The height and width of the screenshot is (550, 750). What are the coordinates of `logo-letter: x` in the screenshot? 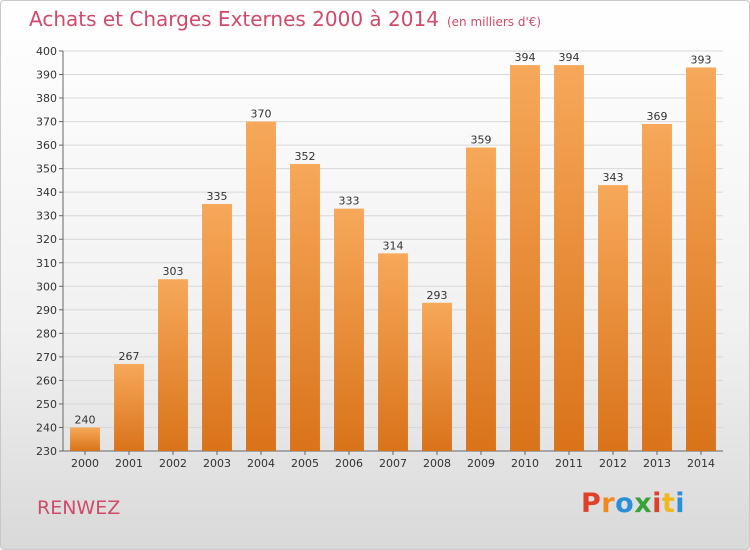 It's located at (643, 503).